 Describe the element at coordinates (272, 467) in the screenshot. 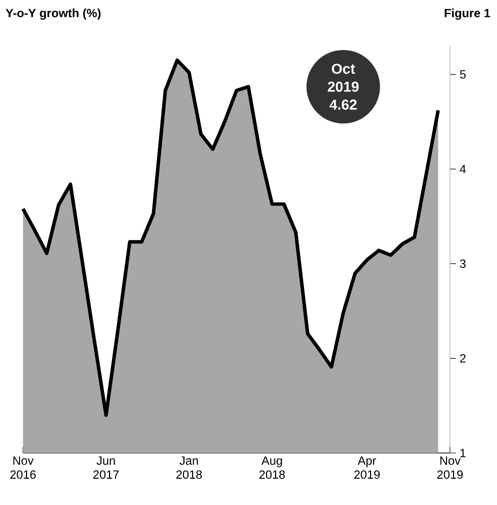

I see `x-tick-label: Aug 2018` at that location.